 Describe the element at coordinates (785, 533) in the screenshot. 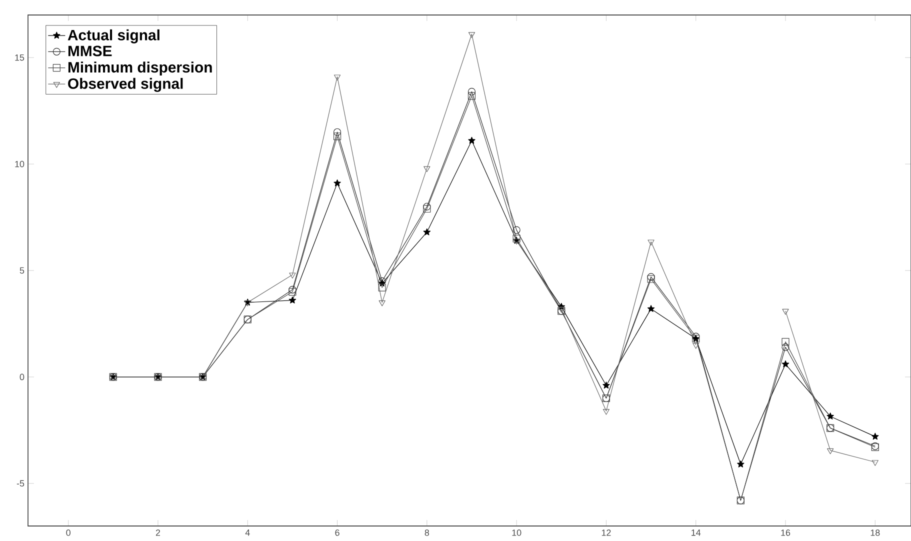

I see `x-tick-label: 16` at that location.